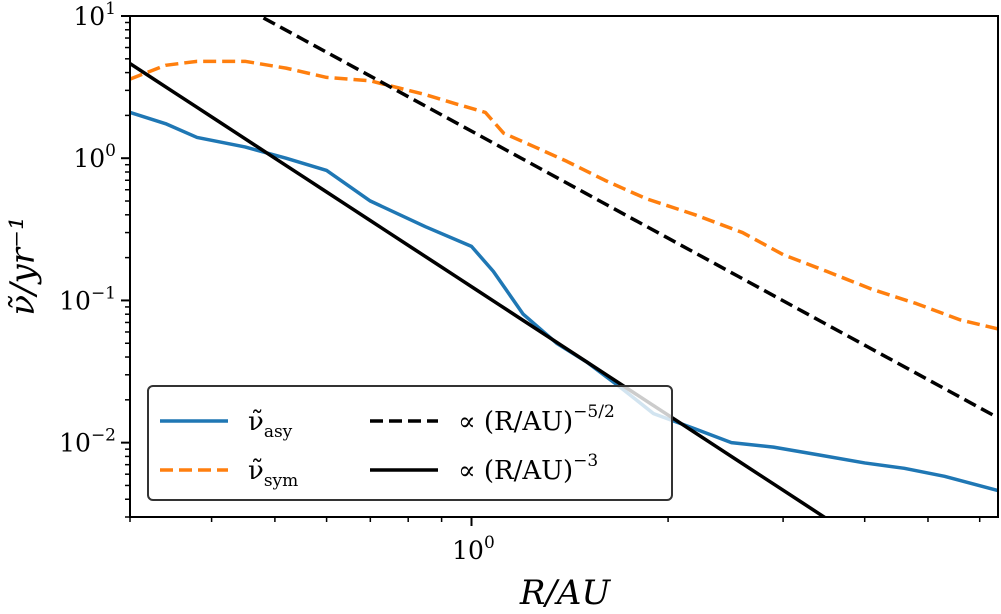 This screenshot has height=614, width=1001. What do you see at coordinates (87, 299) in the screenshot?
I see `y-tick-label-2: 10⁻¹` at bounding box center [87, 299].